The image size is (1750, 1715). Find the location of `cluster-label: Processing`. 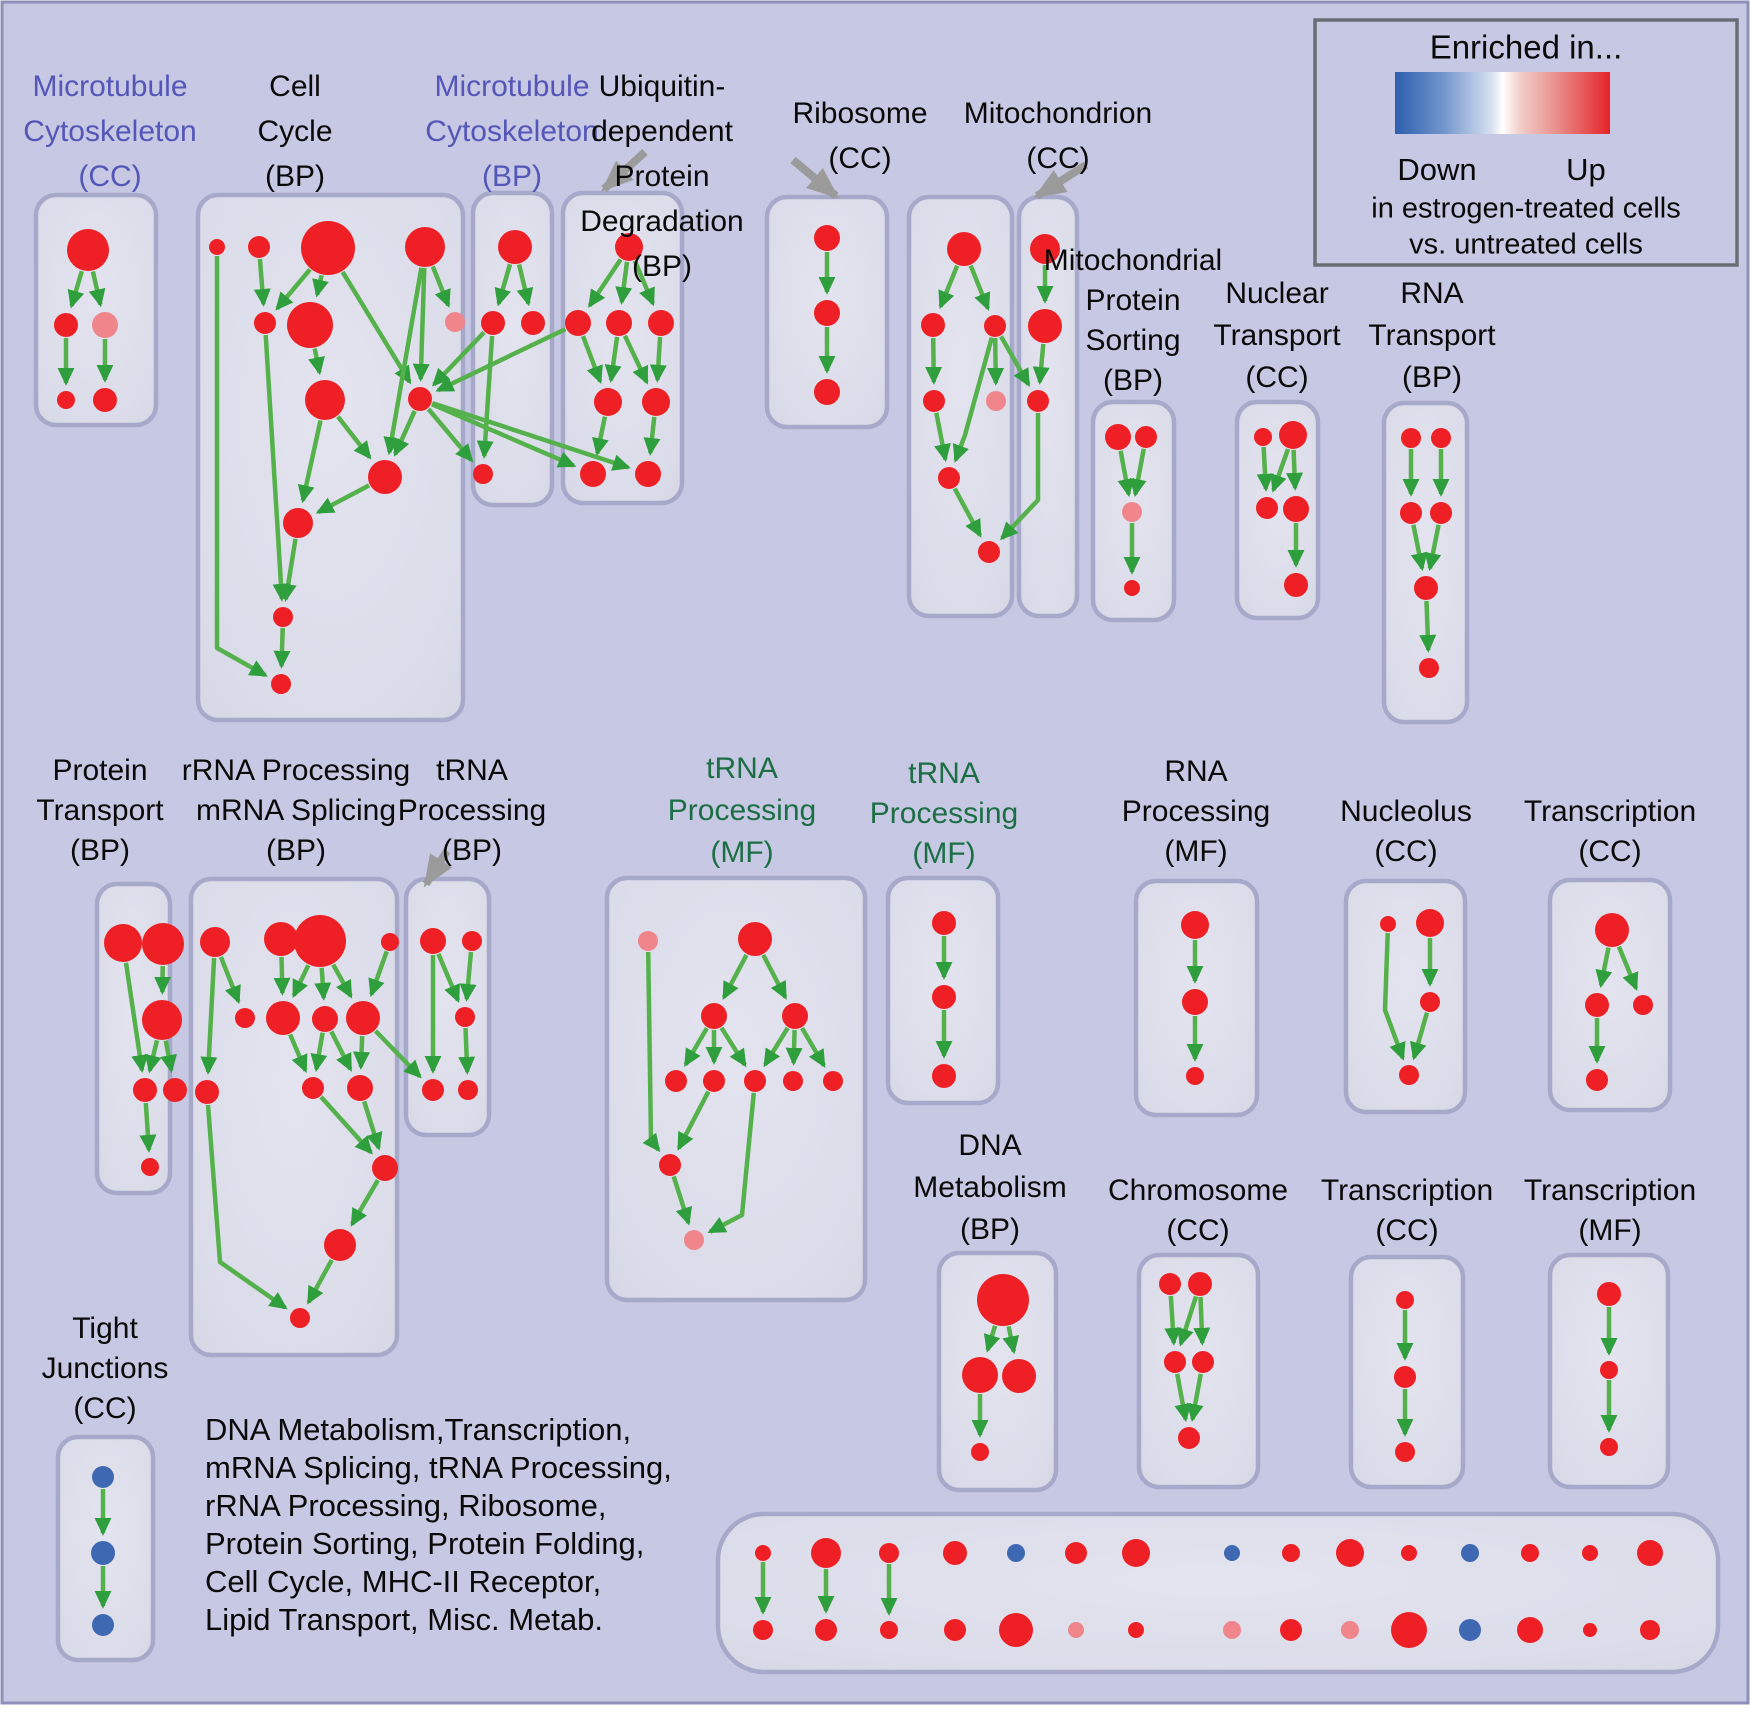

cluster-label: Processing is located at coordinates (1196, 811).